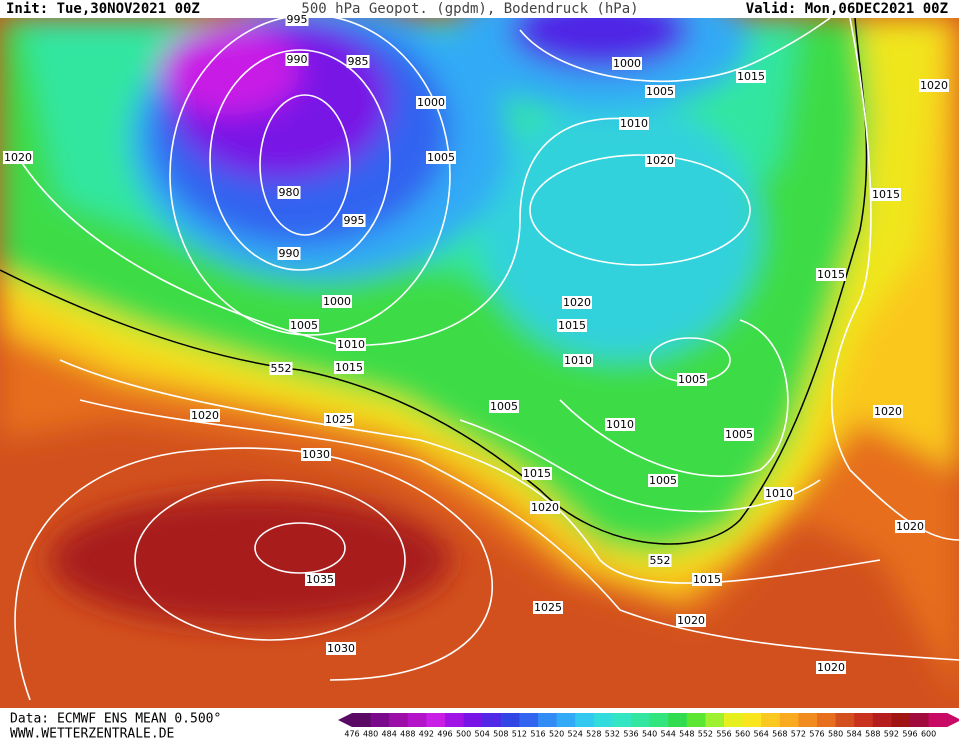 Image resolution: width=959 pixels, height=741 pixels. I want to click on scale-label: 600, so click(928, 734).